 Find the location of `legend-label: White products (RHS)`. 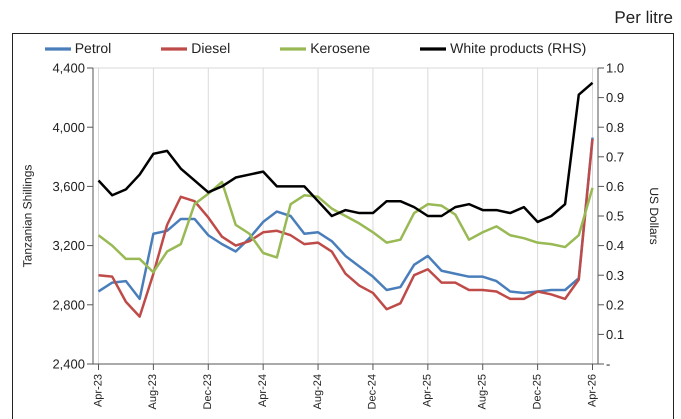

legend-label: White products (RHS) is located at coordinates (518, 48).